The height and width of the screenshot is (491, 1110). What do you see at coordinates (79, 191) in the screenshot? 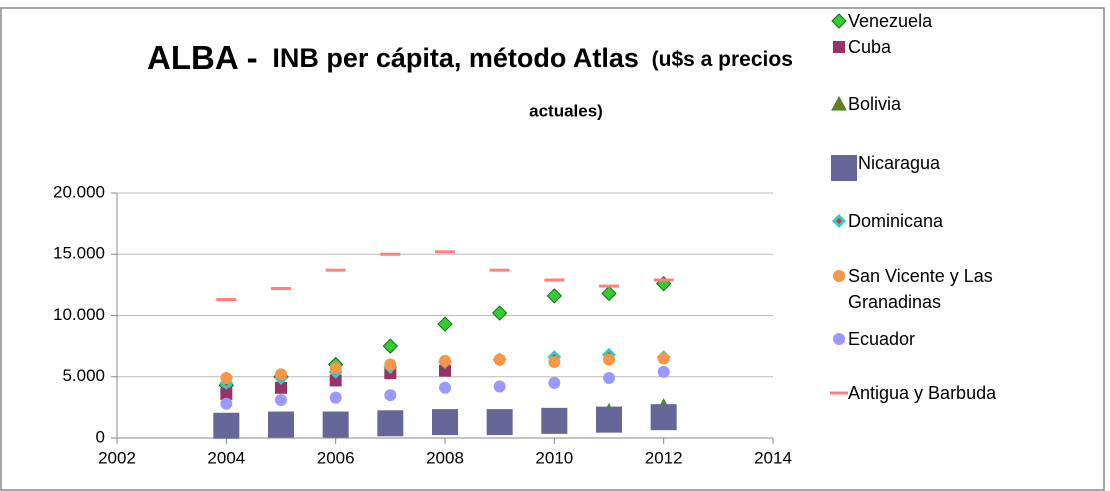
I see `y-tick-label: 20.000` at bounding box center [79, 191].